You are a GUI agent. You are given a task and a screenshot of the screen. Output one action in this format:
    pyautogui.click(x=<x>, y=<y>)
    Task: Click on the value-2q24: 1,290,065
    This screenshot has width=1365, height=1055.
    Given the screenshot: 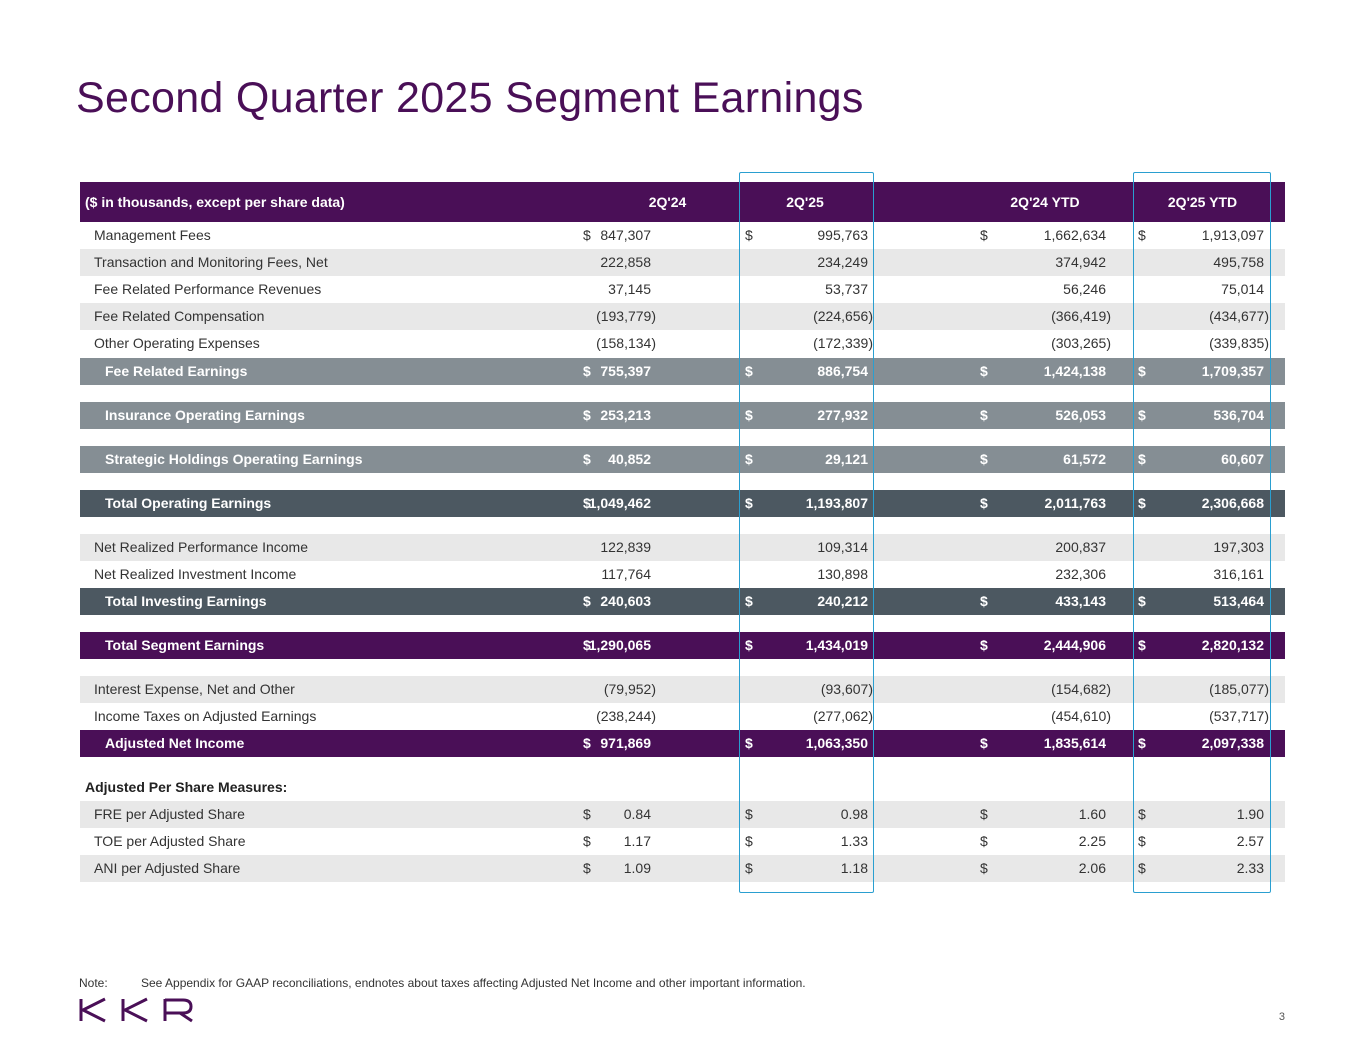 What is the action you would take?
    pyautogui.click(x=619, y=645)
    